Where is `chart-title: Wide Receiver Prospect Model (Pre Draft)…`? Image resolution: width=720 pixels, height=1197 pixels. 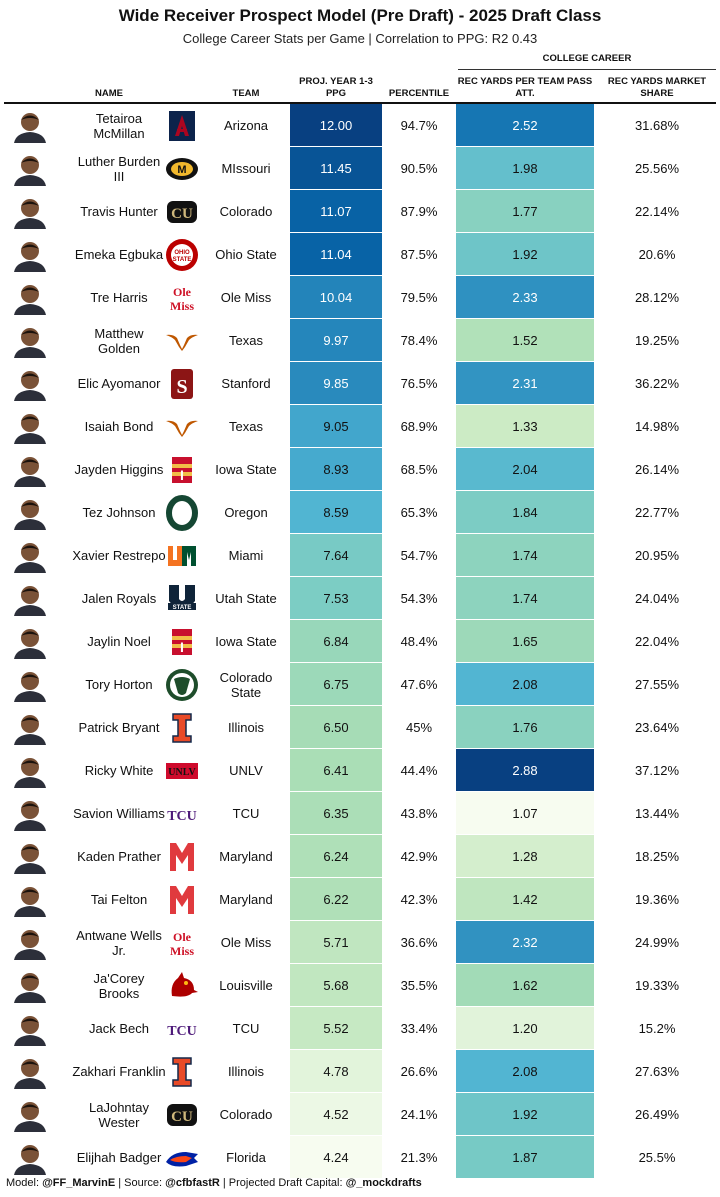
chart-title: Wide Receiver Prospect Model (Pre Draft)… is located at coordinates (360, 15).